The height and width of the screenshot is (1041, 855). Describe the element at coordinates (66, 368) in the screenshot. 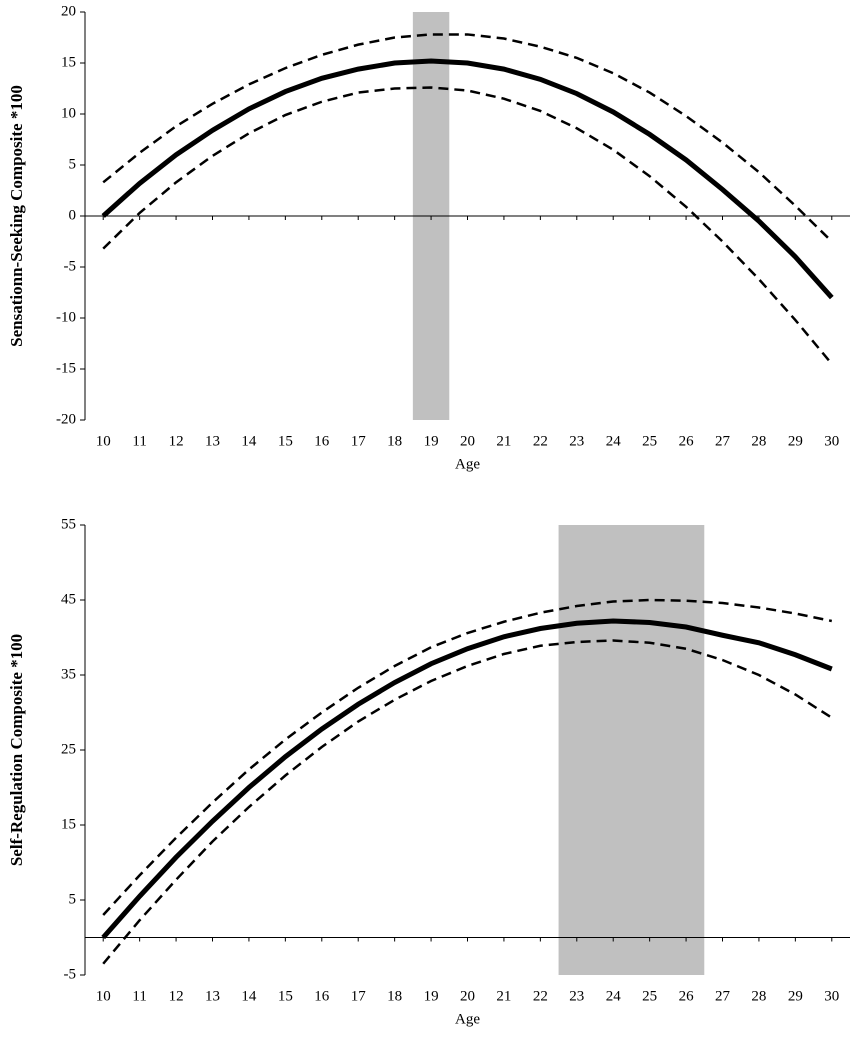

I see `y-tick-label: -15` at that location.